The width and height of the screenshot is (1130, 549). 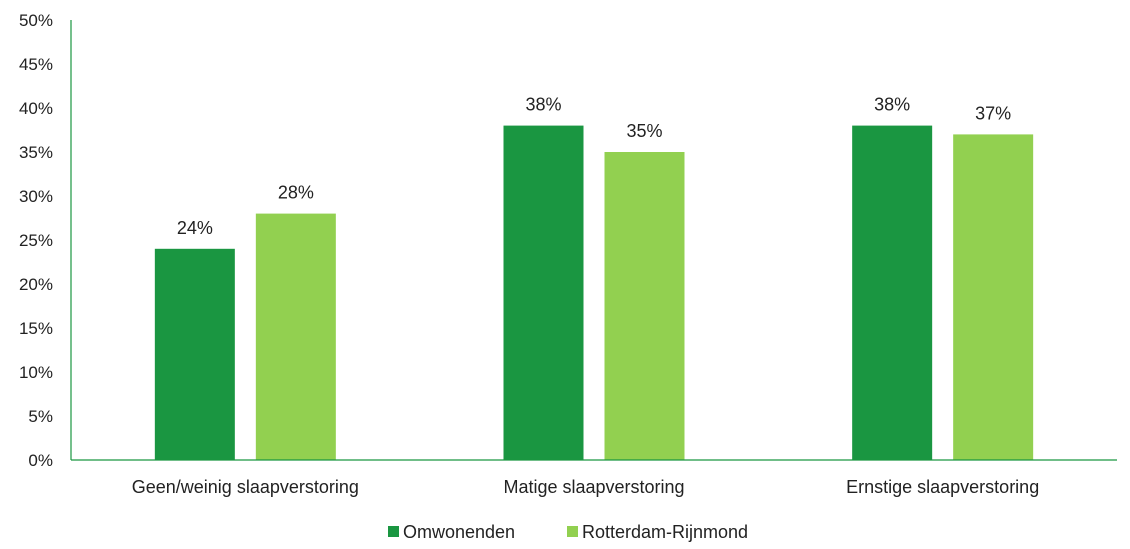 I want to click on y-tick-label: 35%, so click(x=36, y=152).